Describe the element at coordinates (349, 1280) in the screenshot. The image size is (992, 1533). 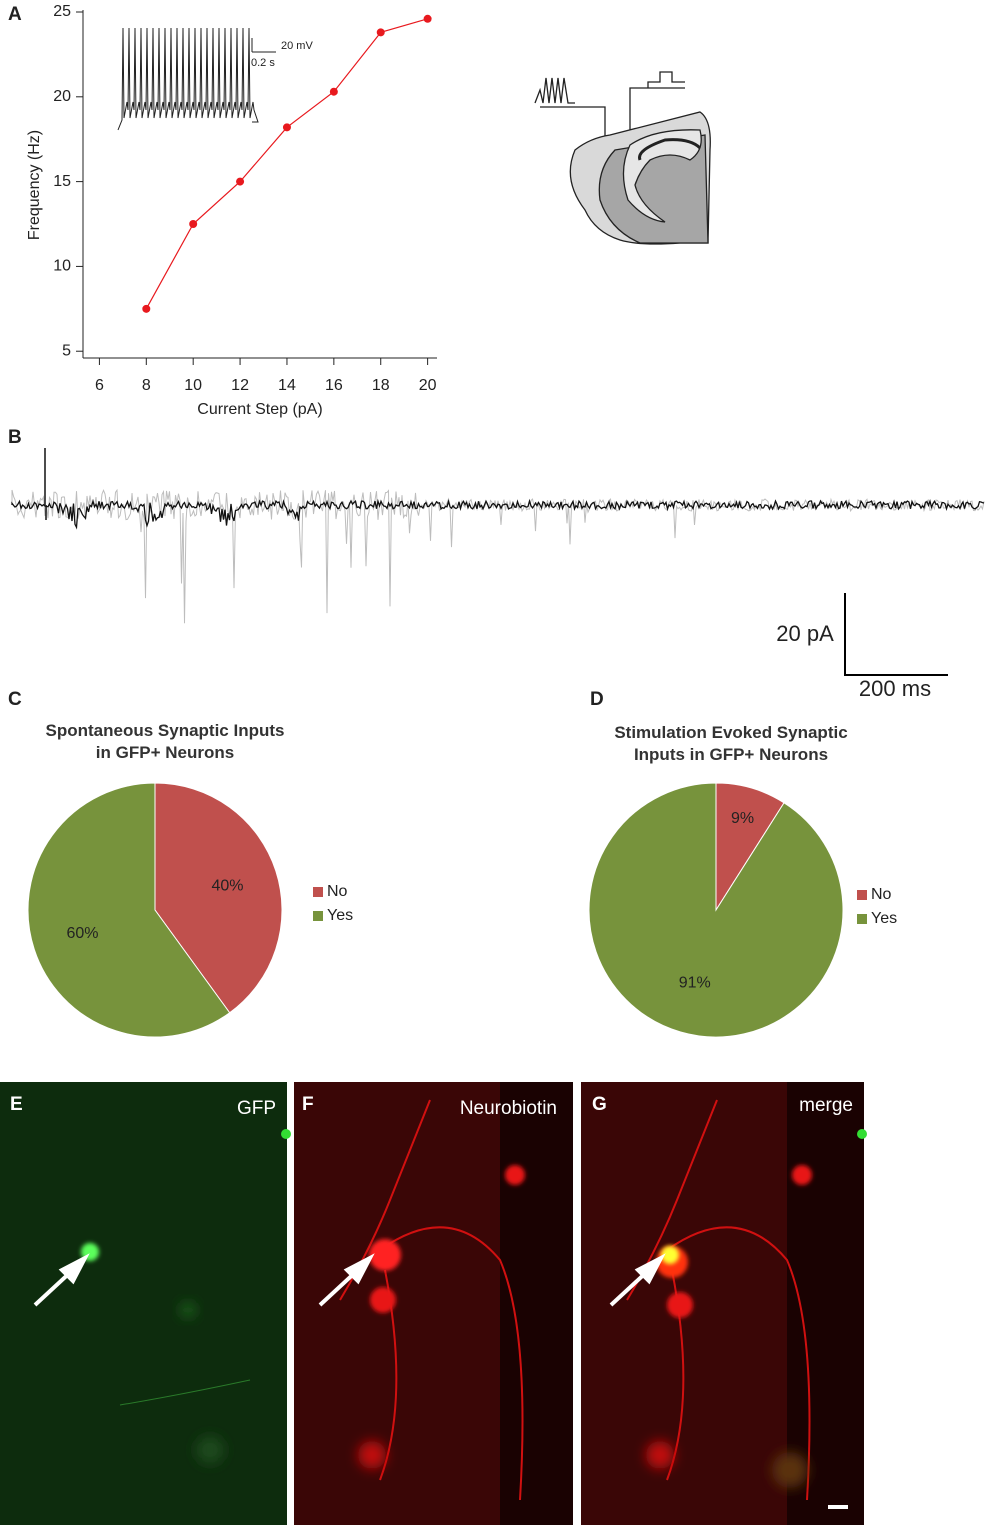
I see `arrows` at that location.